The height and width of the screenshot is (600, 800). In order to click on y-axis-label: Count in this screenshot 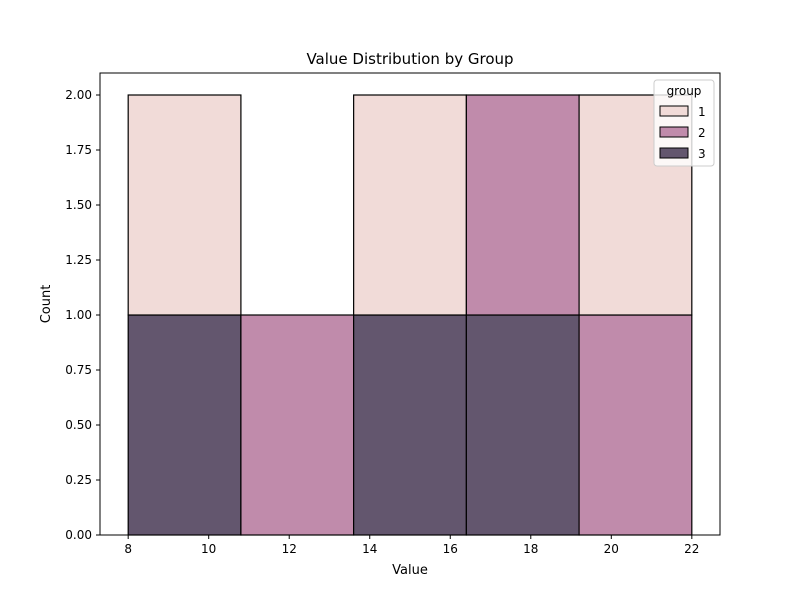, I will do `click(46, 304)`.